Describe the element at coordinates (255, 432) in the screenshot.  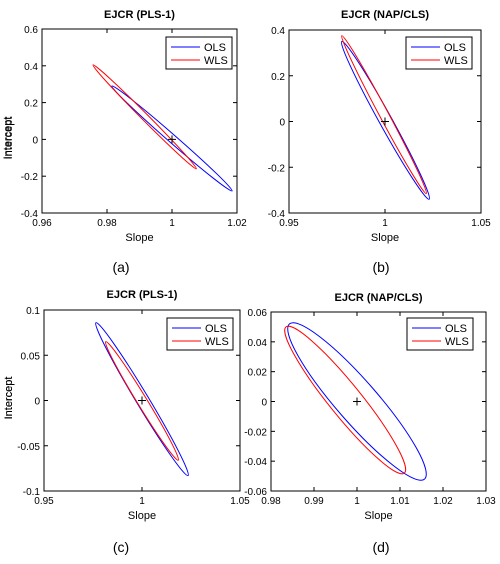
I see `y-tick-label: -0.02` at that location.